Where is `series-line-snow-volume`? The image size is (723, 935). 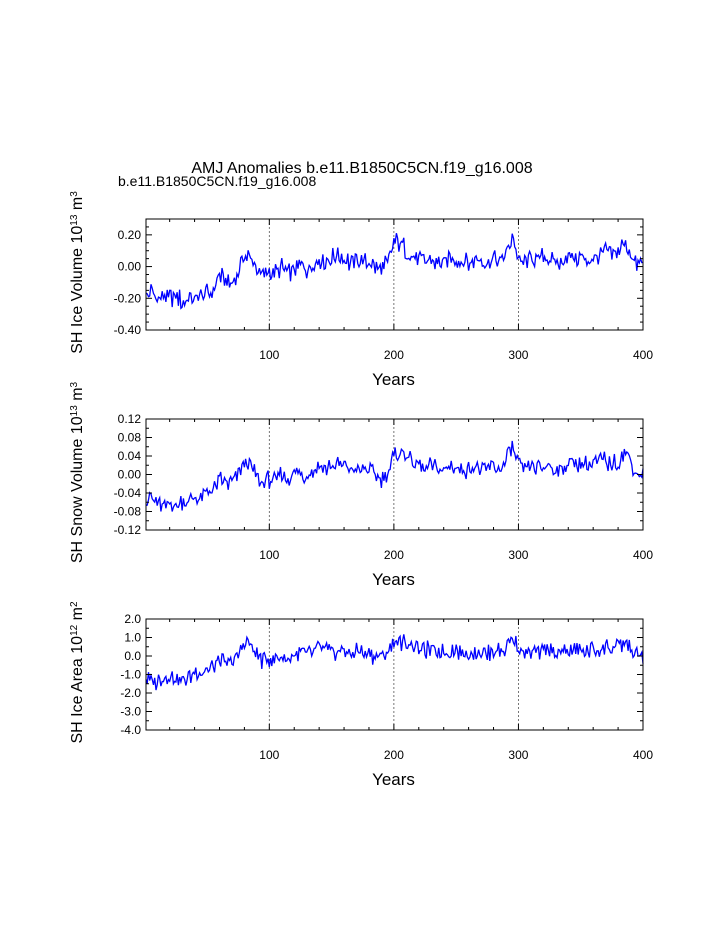 series-line-snow-volume is located at coordinates (394, 476).